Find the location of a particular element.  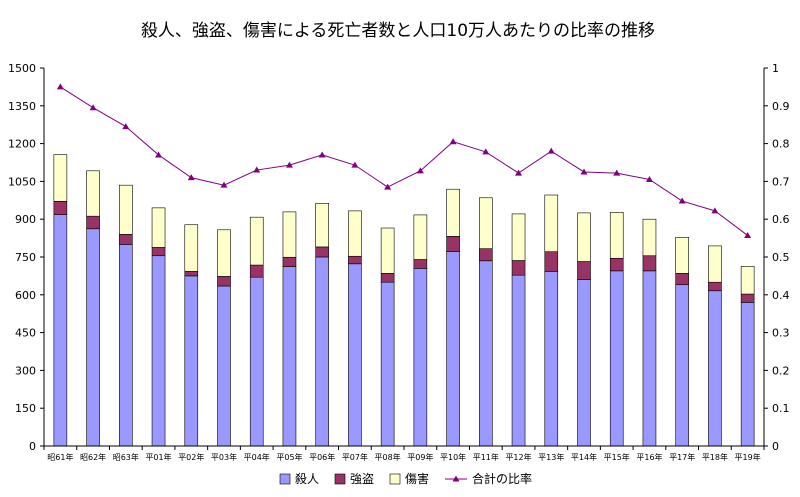

ytick-label-4: 600 is located at coordinates (25, 295).